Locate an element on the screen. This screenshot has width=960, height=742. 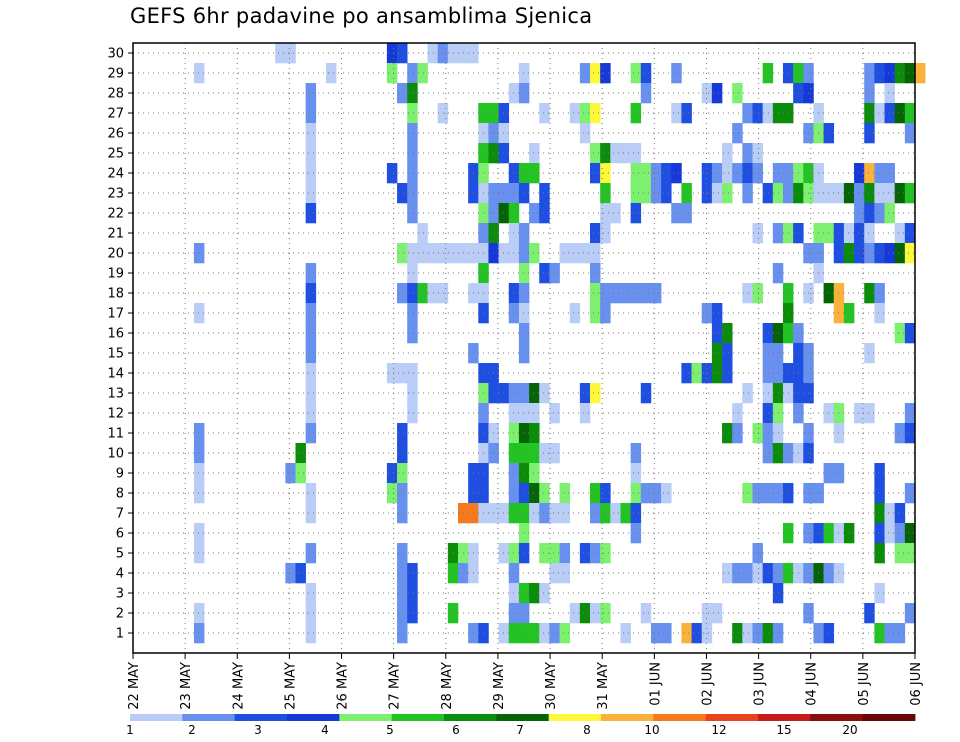
y-tick-label: 2 is located at coordinates (120, 614).